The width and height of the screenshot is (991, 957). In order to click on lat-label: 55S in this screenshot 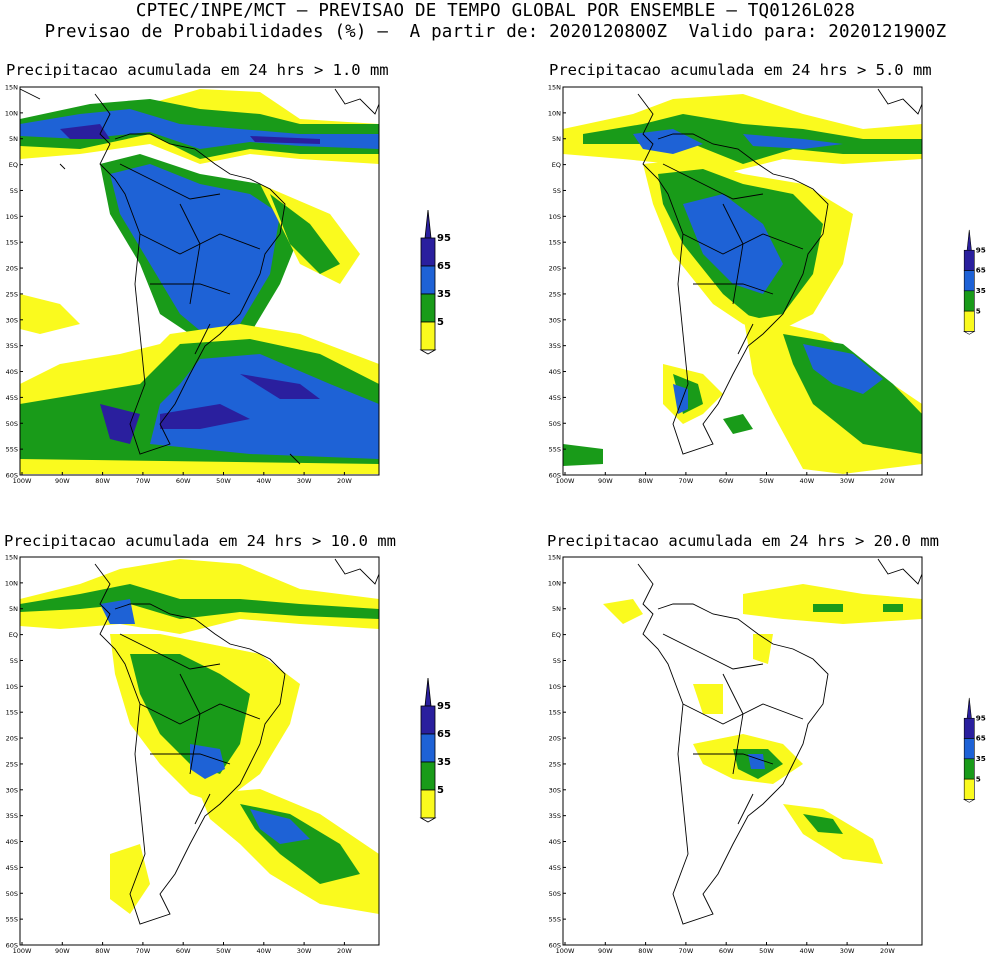, I will do `click(555, 450)`.